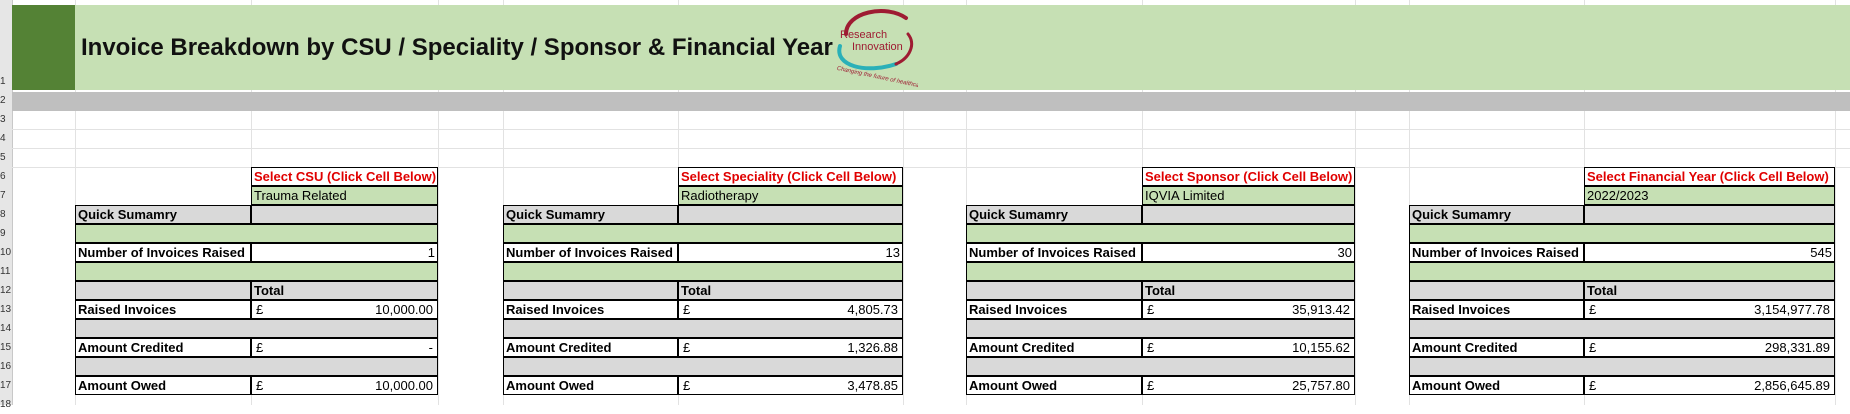  I want to click on banner-accent, so click(43, 47).